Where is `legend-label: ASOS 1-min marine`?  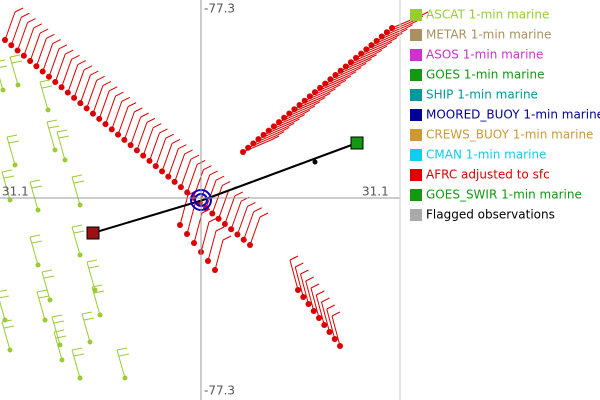 legend-label: ASOS 1-min marine is located at coordinates (484, 55).